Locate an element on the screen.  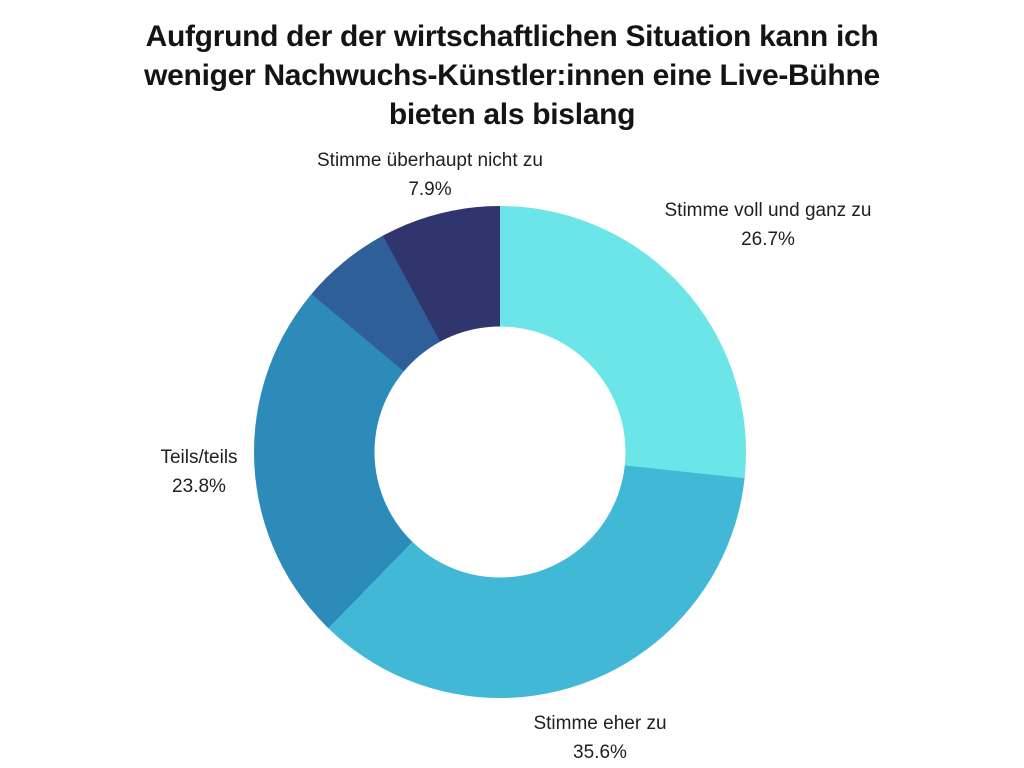
slice-label-text: Teils/teils is located at coordinates (199, 457).